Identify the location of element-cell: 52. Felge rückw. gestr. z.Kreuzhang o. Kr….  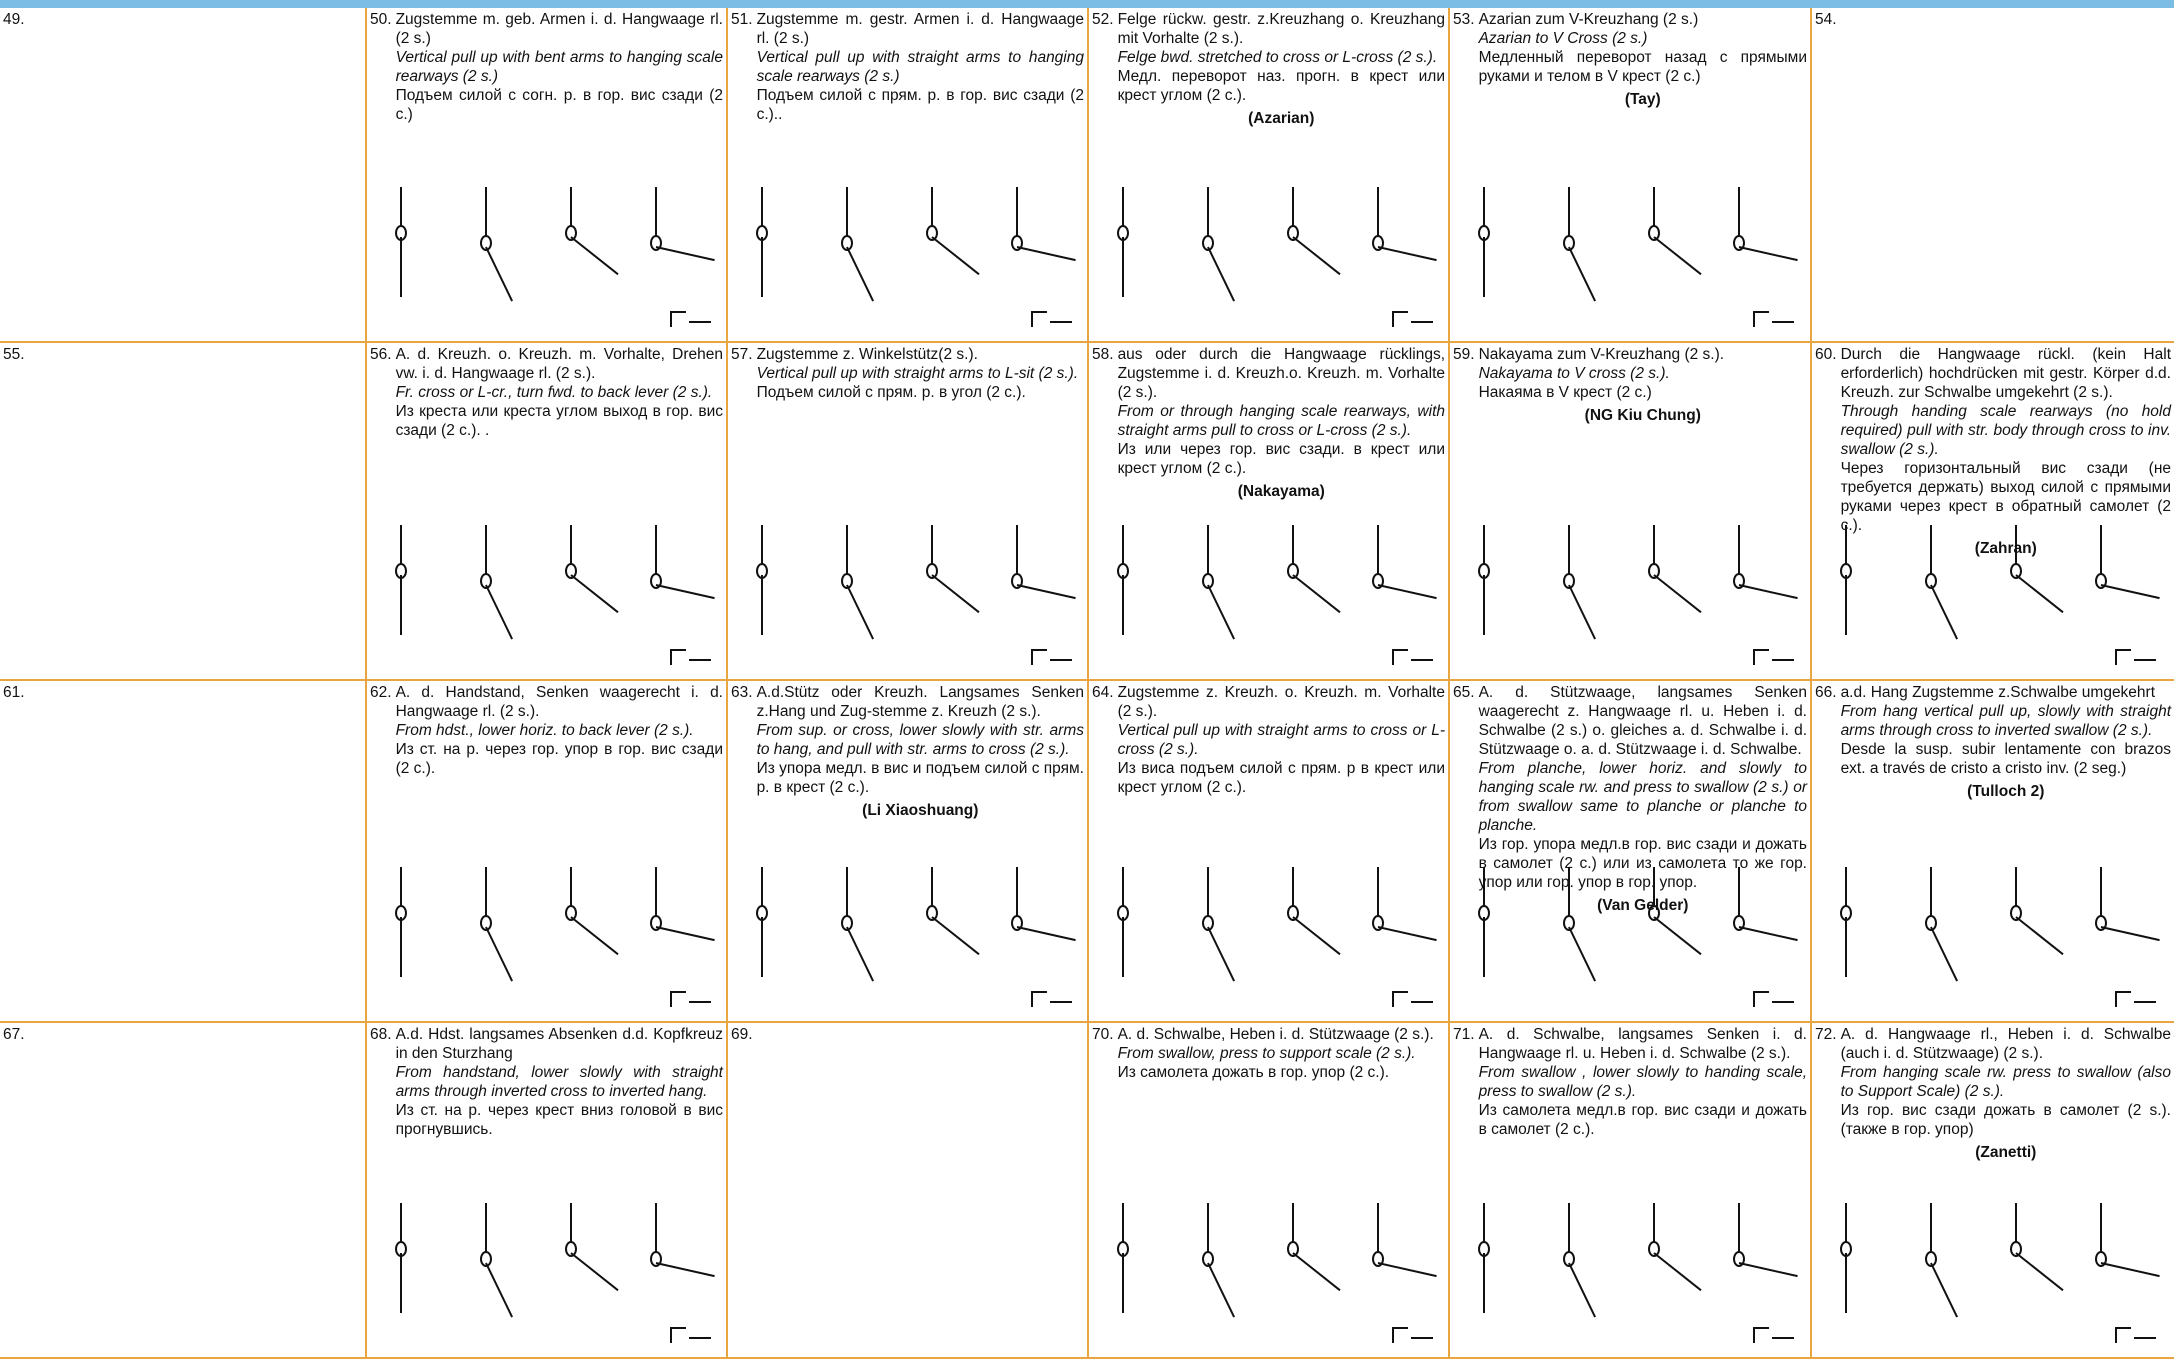
(1269, 175).